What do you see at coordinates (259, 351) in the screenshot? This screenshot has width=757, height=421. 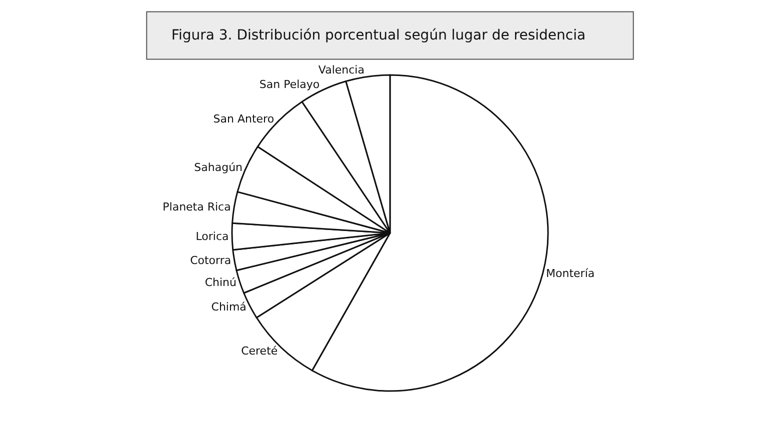 I see `slice-label: Cereté` at bounding box center [259, 351].